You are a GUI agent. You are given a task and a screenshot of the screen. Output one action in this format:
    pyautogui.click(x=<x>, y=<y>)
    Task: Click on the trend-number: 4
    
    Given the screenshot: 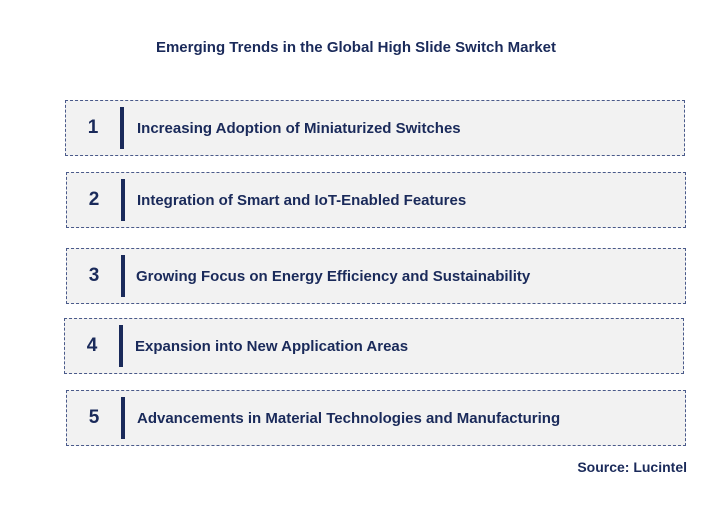 What is the action you would take?
    pyautogui.click(x=92, y=345)
    